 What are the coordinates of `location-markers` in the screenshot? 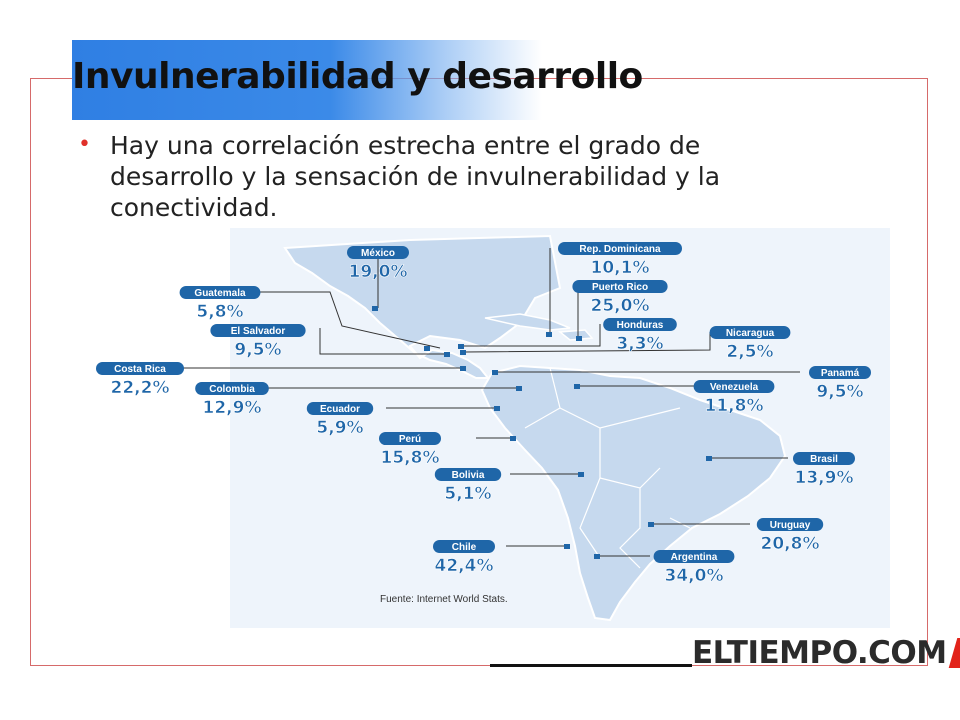 It's located at (542, 432).